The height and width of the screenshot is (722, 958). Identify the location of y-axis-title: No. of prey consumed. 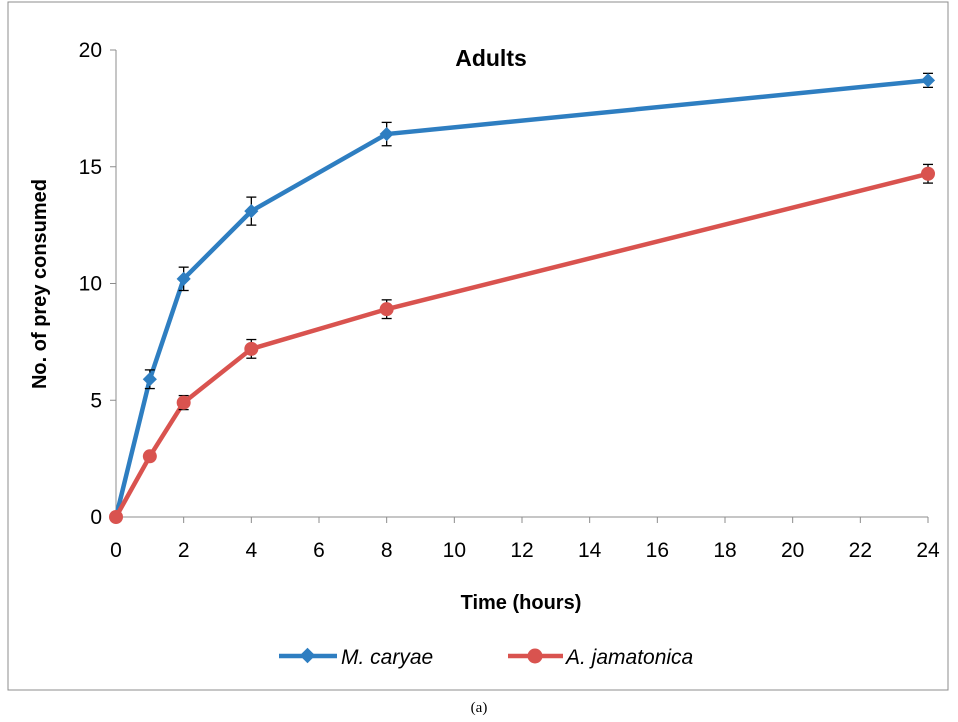
(40, 284).